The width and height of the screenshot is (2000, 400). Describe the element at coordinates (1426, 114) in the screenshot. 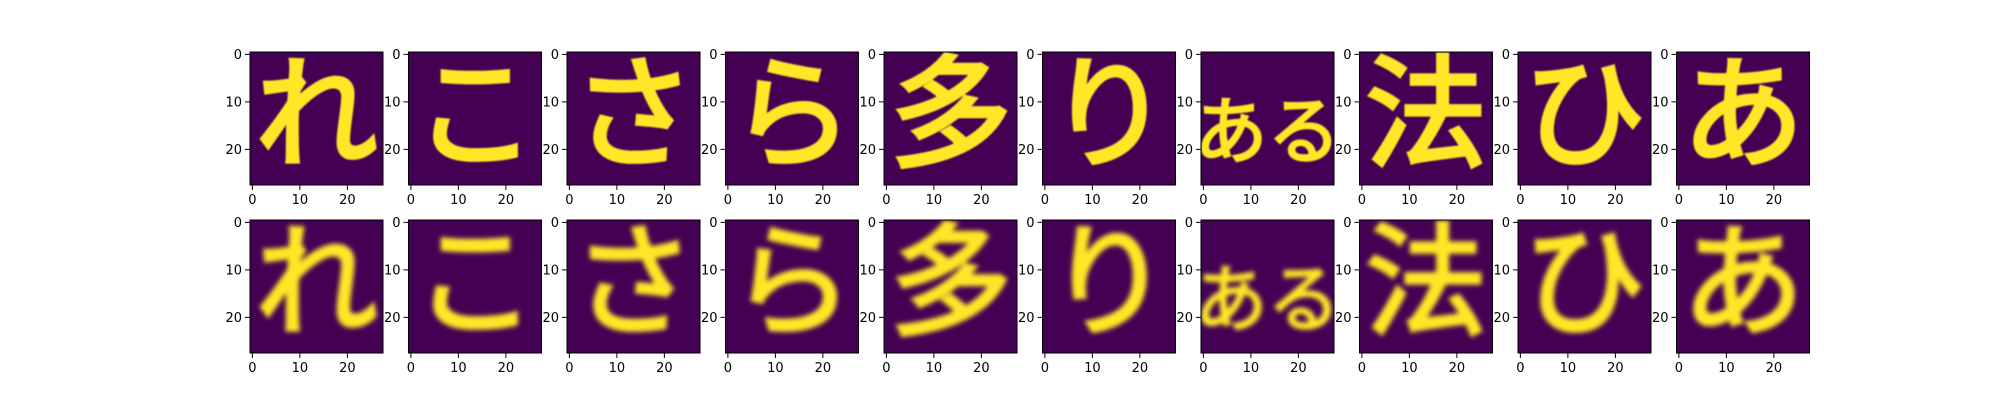

I see `glyph-pixels: 法` at that location.